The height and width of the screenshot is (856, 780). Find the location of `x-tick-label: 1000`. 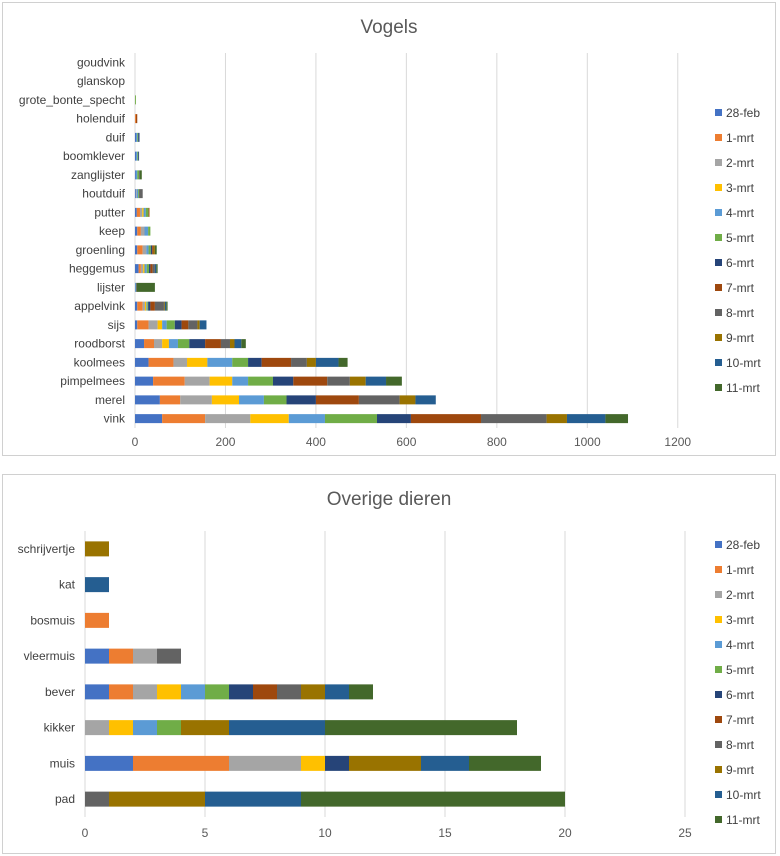

x-tick-label: 1000 is located at coordinates (587, 442).